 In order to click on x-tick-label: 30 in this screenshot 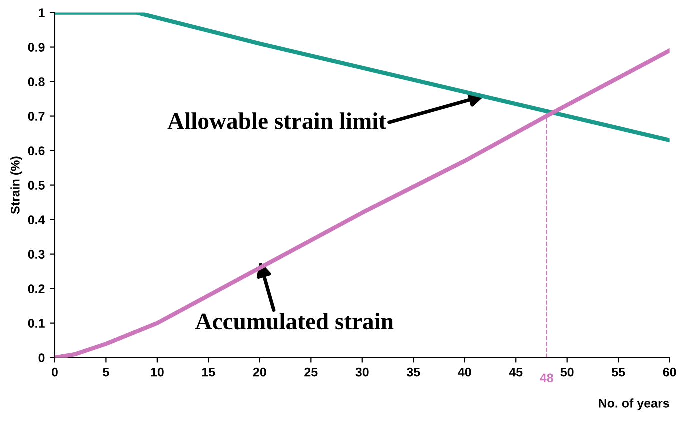, I will do `click(362, 372)`.